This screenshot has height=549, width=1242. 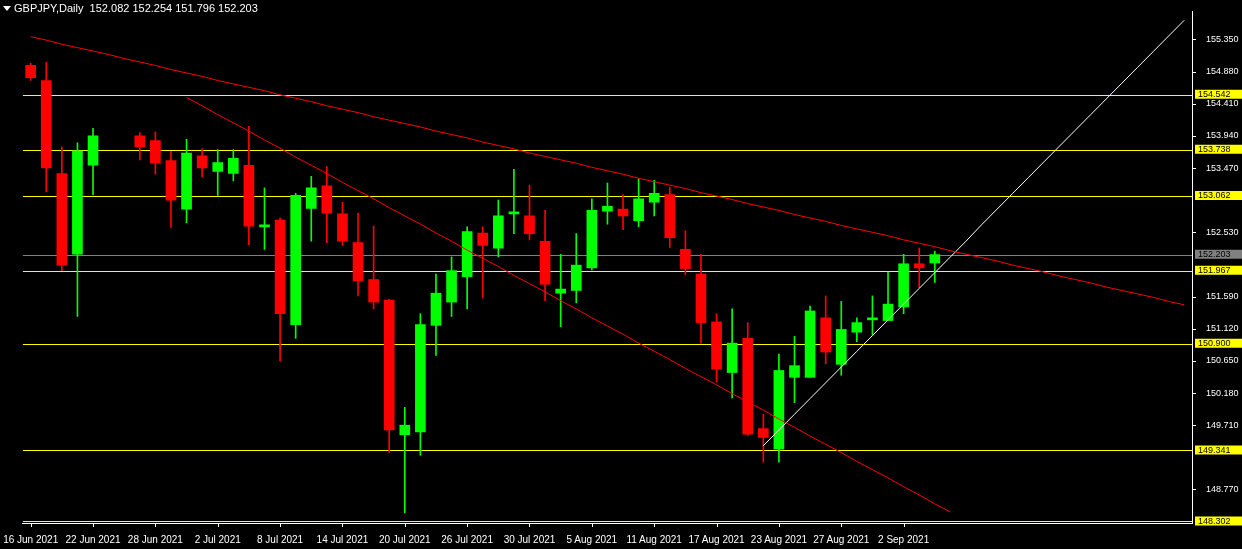 What do you see at coordinates (1222, 231) in the screenshot?
I see `y-tick-label: 152.530` at bounding box center [1222, 231].